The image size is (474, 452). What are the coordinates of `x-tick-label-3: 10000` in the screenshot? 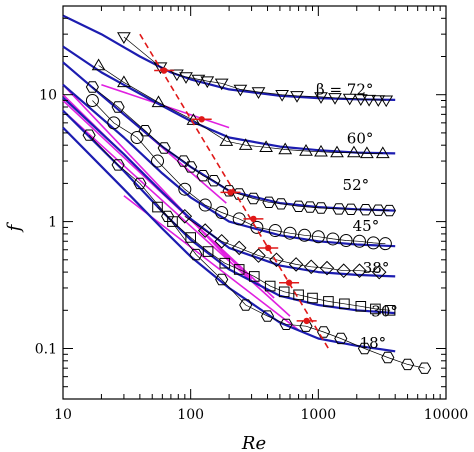 It's located at (446, 415).